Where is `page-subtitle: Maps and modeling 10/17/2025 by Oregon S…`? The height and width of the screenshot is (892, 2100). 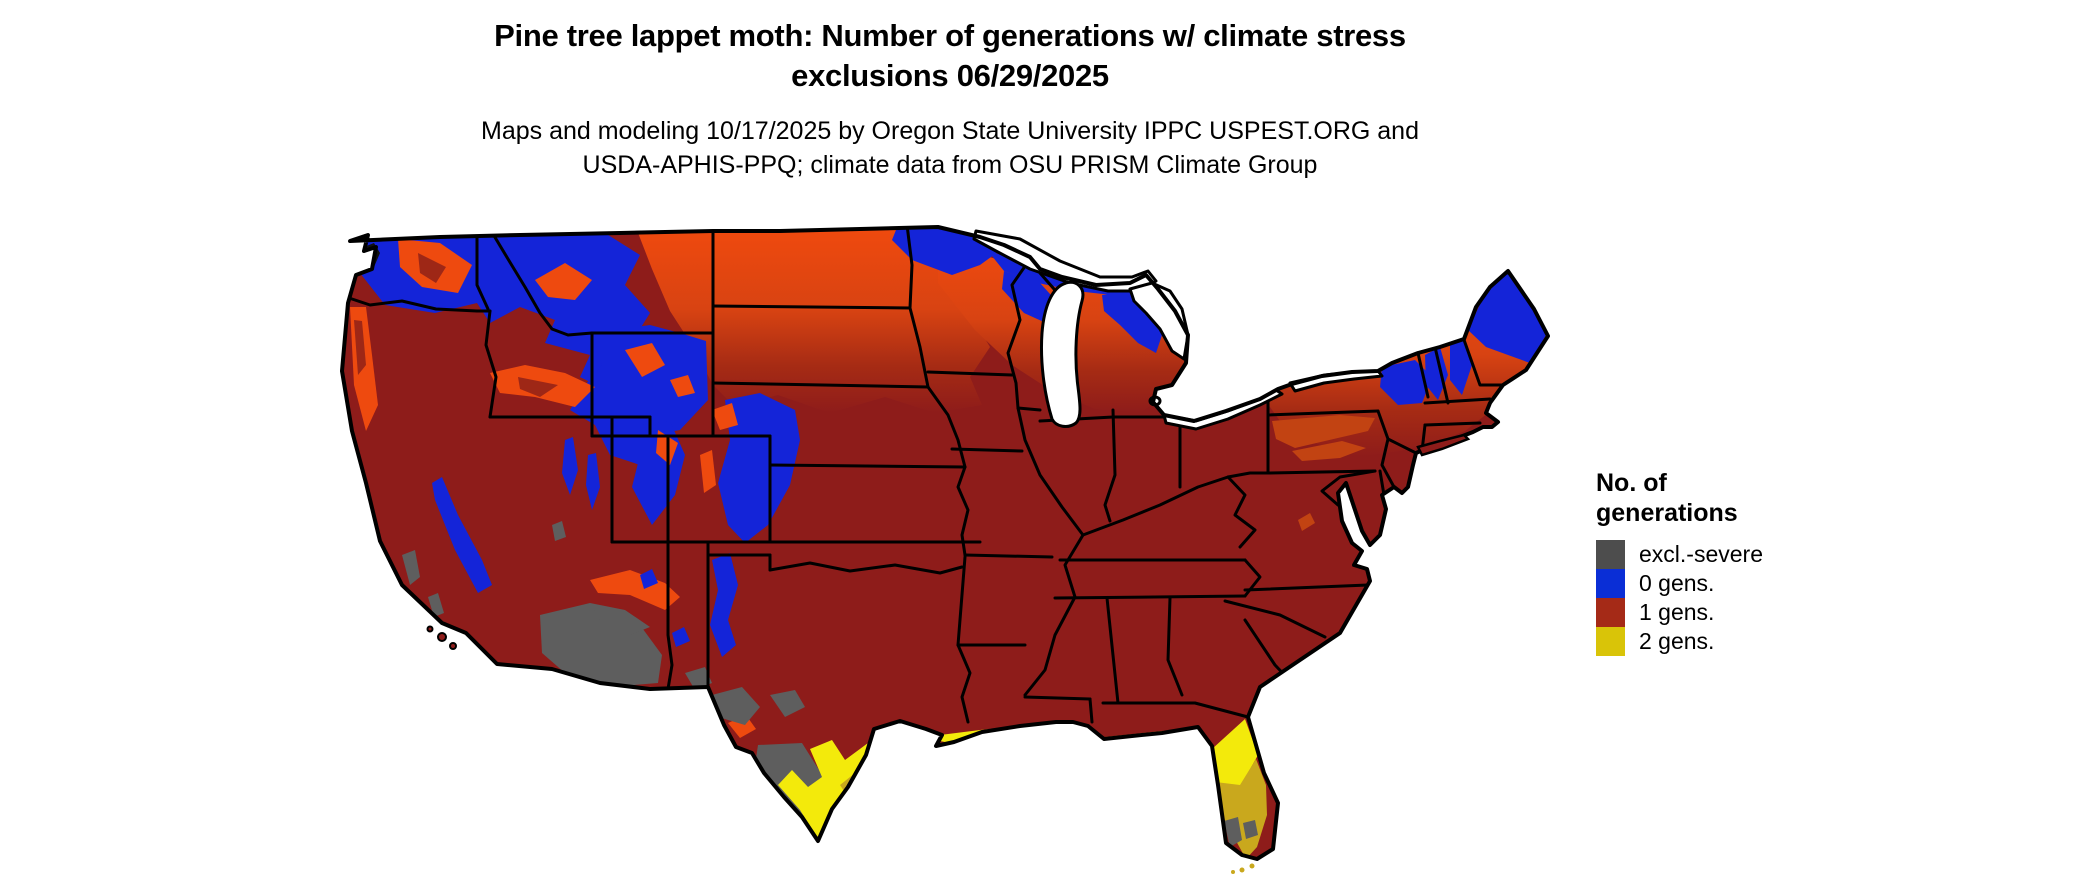 page-subtitle: Maps and modeling 10/17/2025 by Oregon S… is located at coordinates (950, 148).